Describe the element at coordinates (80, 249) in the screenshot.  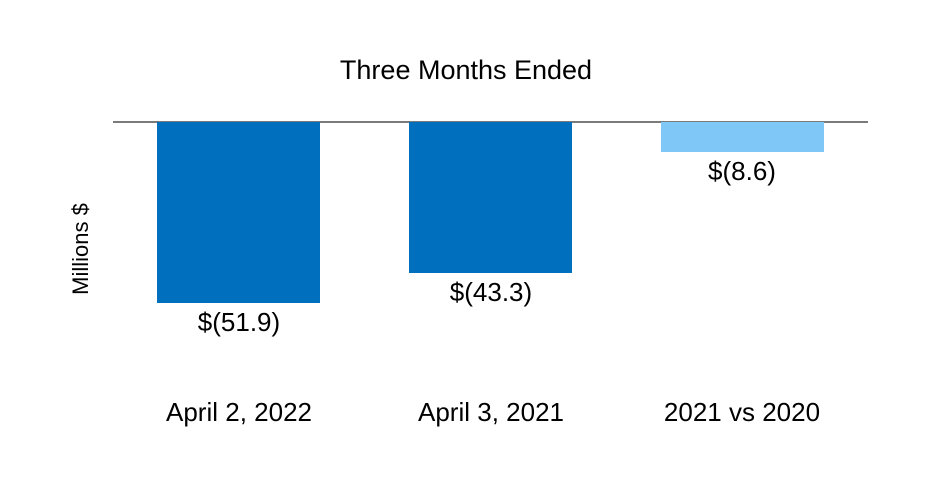
I see `y-axis-label: Millions $` at that location.